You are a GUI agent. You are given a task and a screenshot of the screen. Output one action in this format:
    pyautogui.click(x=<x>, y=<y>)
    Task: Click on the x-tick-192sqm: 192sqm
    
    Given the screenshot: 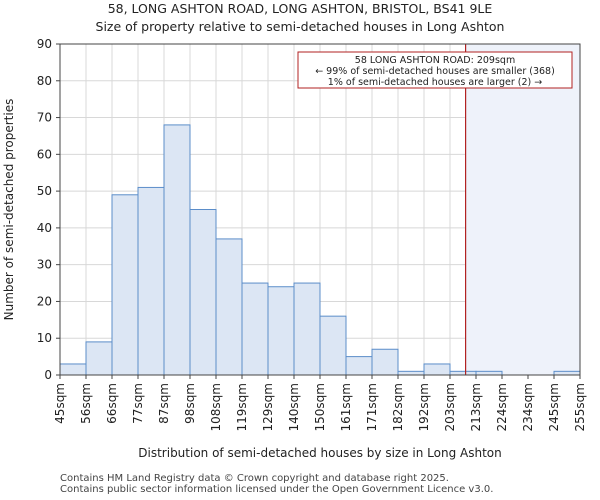 What is the action you would take?
    pyautogui.click(x=424, y=407)
    